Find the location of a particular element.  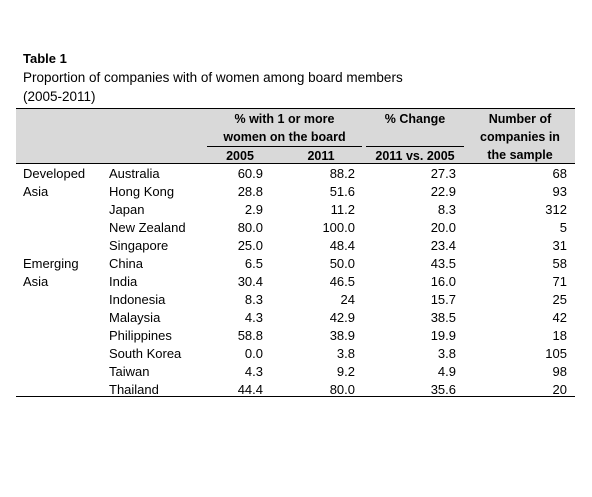

header-women-line2: women on the board is located at coordinates (284, 137).